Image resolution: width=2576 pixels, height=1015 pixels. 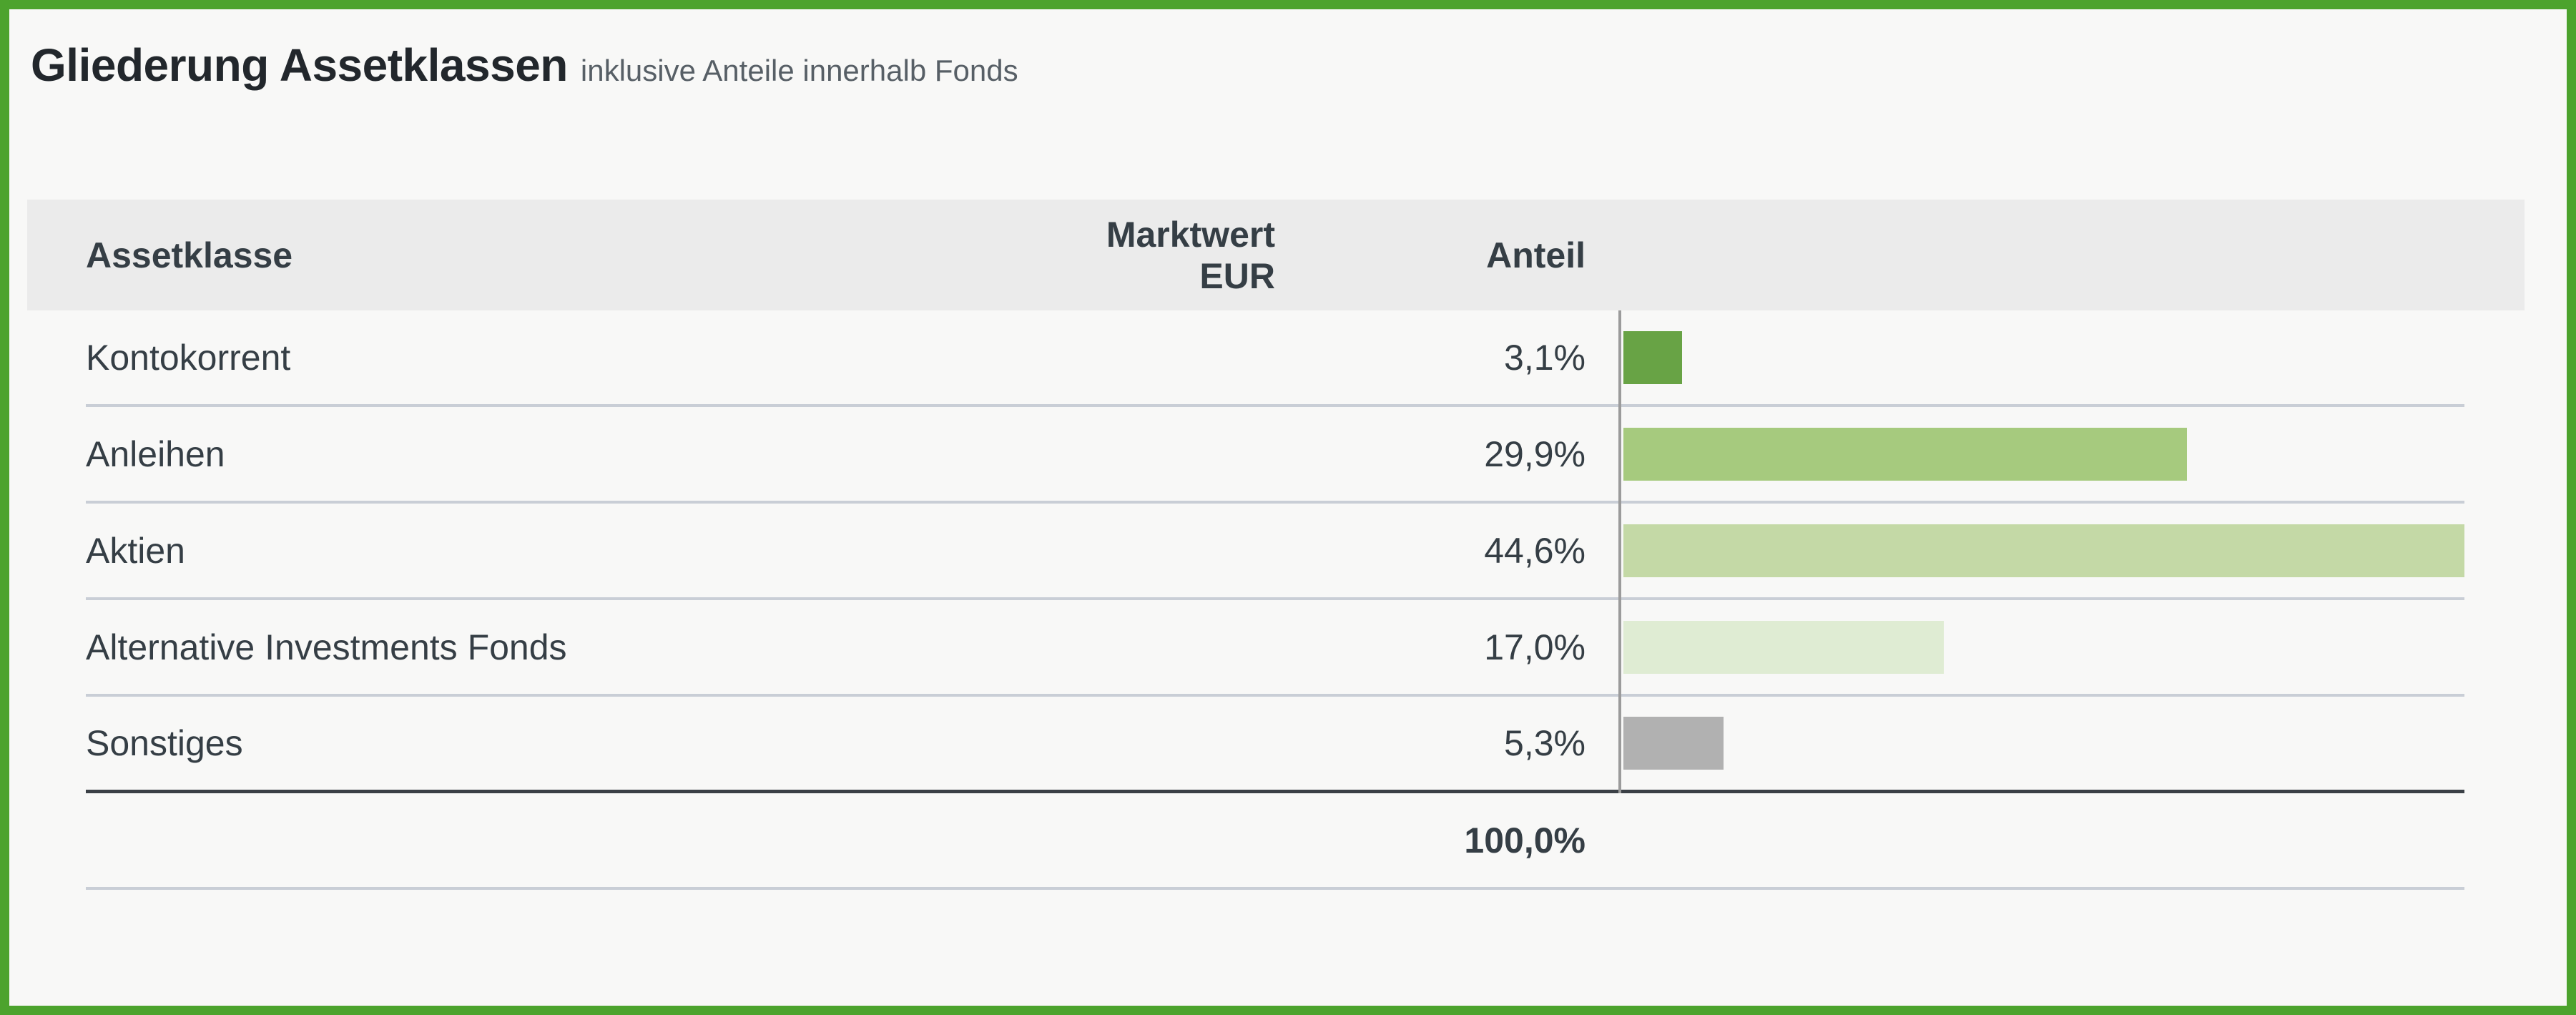 What do you see at coordinates (1525, 840) in the screenshot?
I see `total-anteil-value: 100,0%` at bounding box center [1525, 840].